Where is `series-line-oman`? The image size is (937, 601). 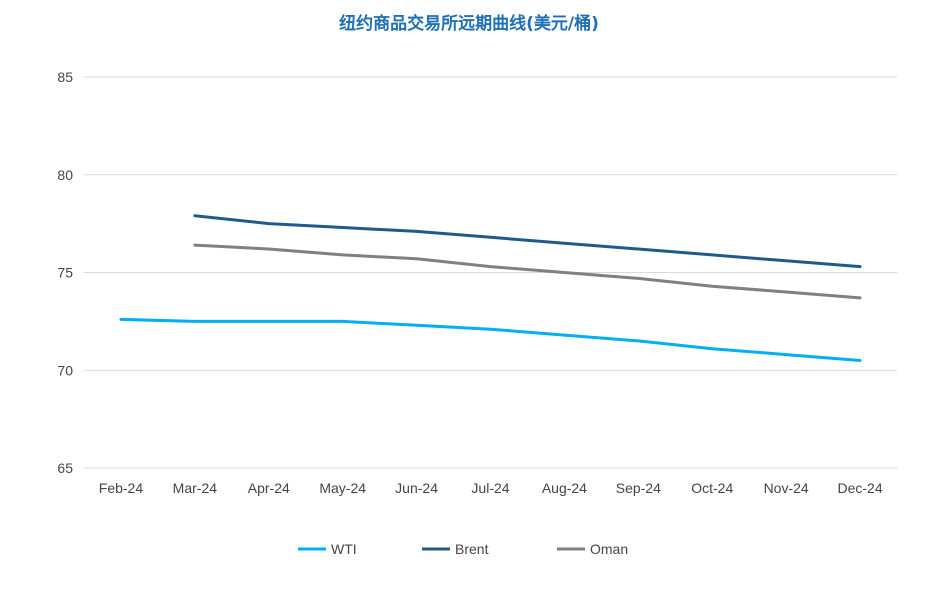 series-line-oman is located at coordinates (527, 271).